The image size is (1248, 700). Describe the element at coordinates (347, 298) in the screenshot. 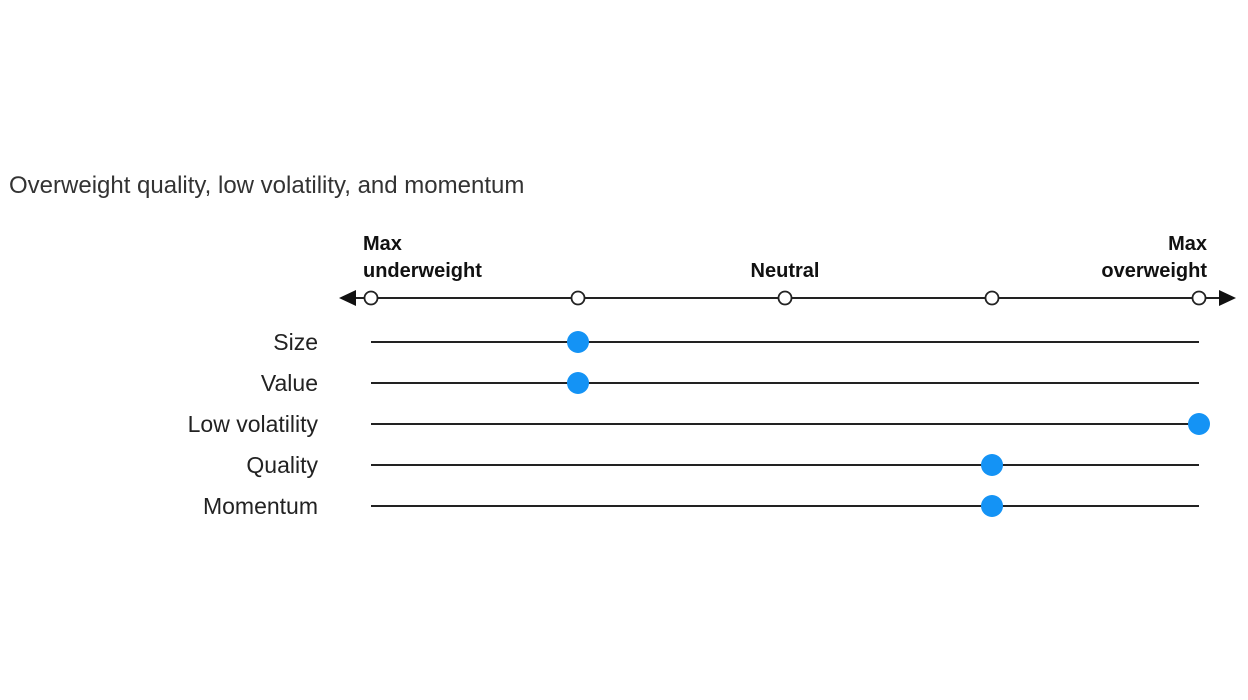

I see `left-arrow-icon` at that location.